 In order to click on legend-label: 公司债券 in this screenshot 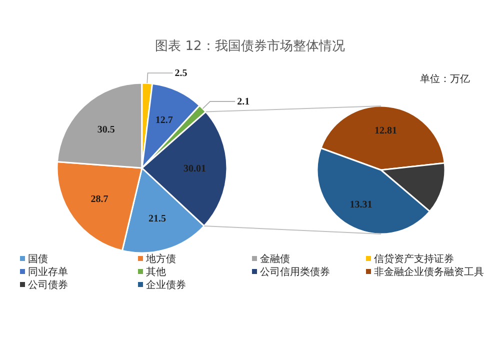, I will do `click(48, 285)`.